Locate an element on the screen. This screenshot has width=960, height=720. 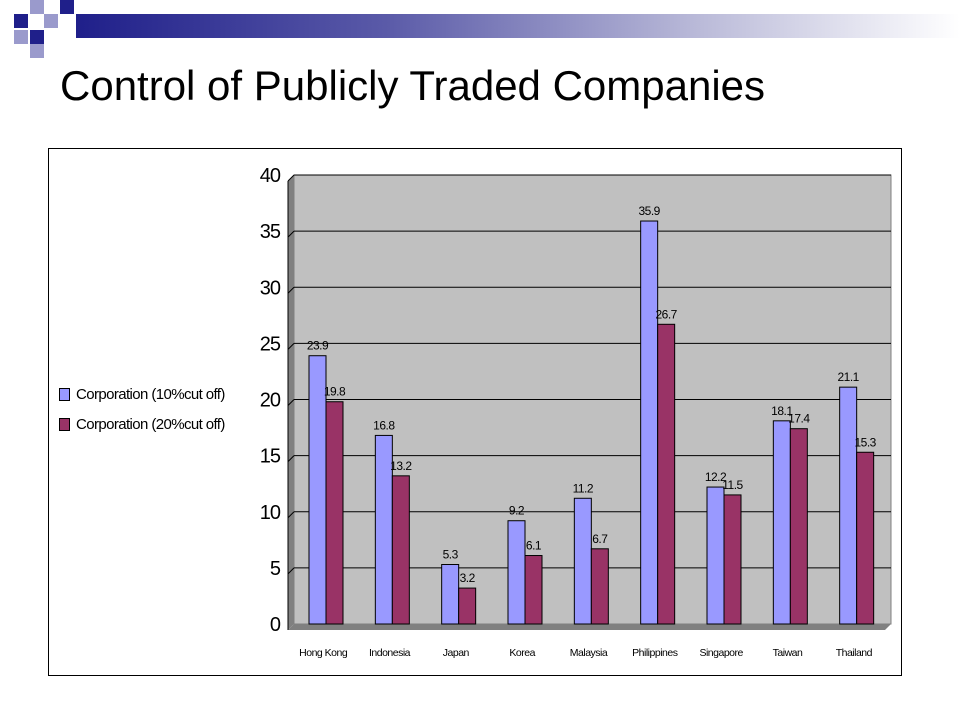
plot-floor is located at coordinates (589, 627).